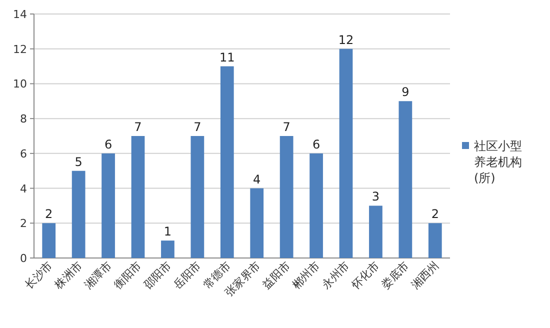 The image size is (550, 328). Describe the element at coordinates (23, 153) in the screenshot. I see `y-tick-label: 6` at that location.